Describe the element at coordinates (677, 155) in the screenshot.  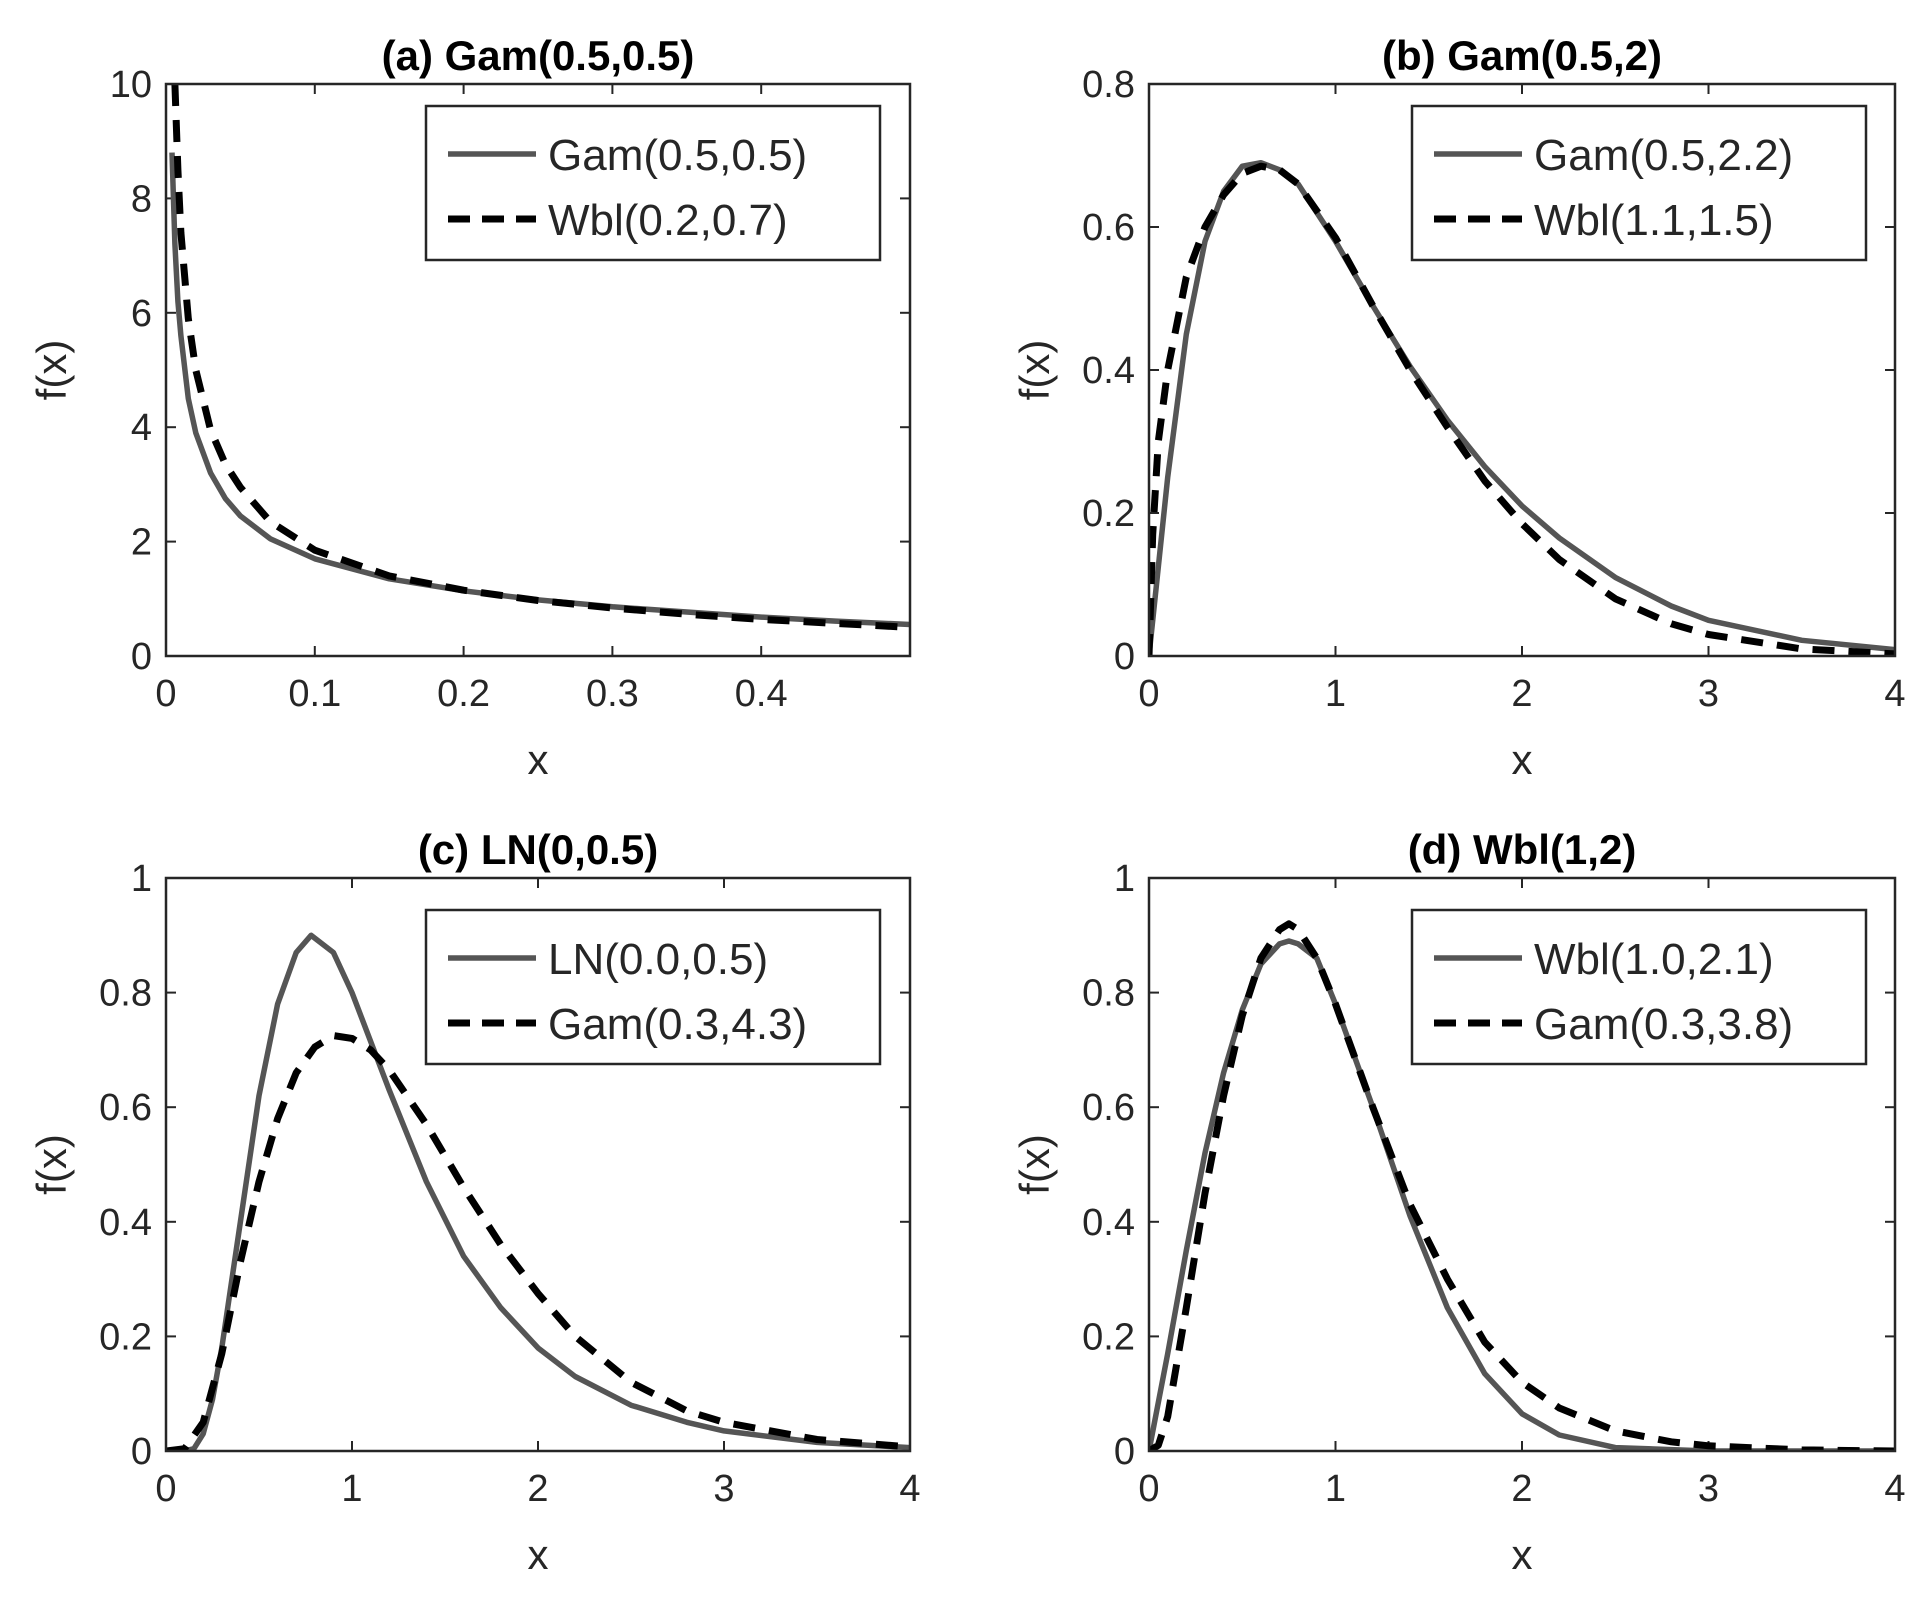
I see `legend-label-1: Gam(0.5,0.5)` at that location.